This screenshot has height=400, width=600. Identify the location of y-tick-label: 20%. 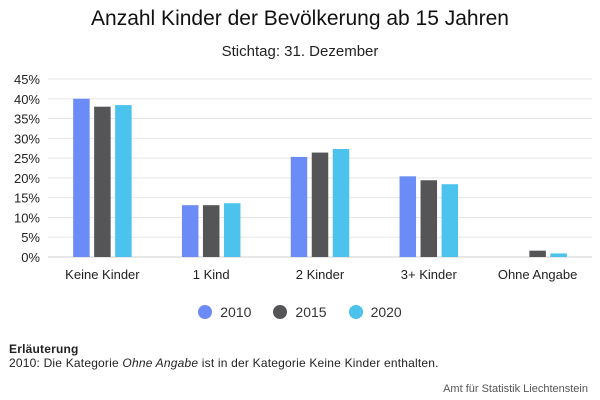
(27, 178).